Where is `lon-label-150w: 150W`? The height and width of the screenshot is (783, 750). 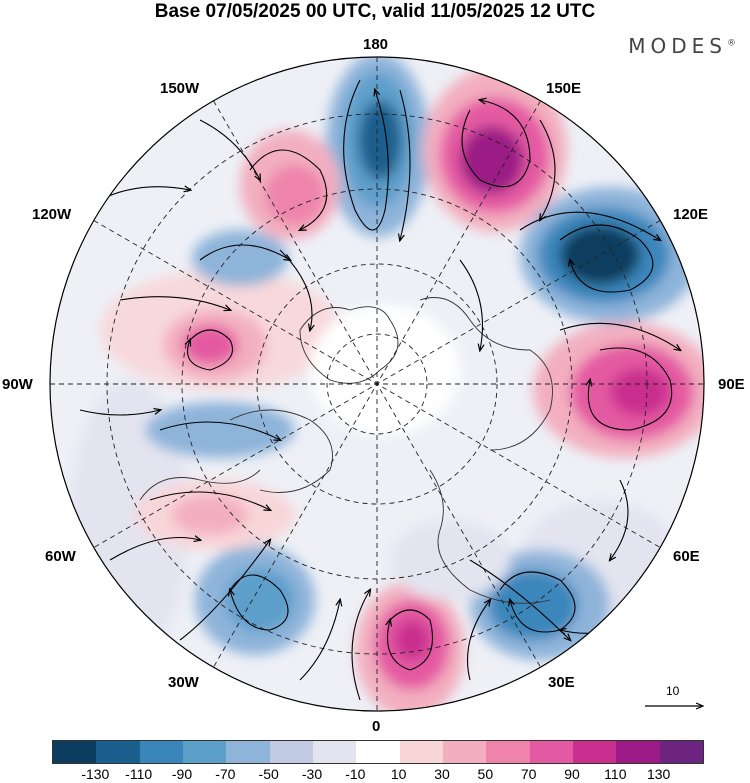
lon-label-150w: 150W is located at coordinates (180, 88).